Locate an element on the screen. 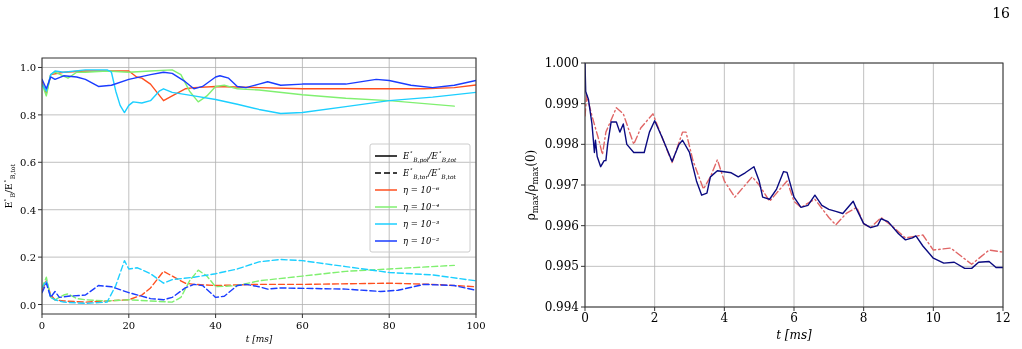  y-tick-label: 0.2 is located at coordinates (28, 258).